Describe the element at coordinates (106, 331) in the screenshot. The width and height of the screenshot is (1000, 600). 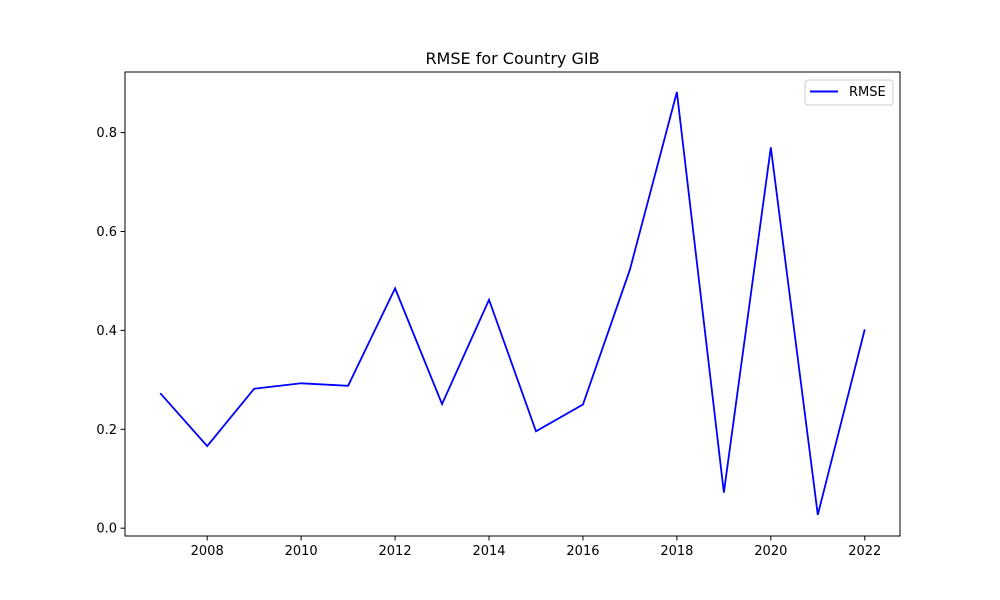
I see `y-tick-label: 0.4` at that location.